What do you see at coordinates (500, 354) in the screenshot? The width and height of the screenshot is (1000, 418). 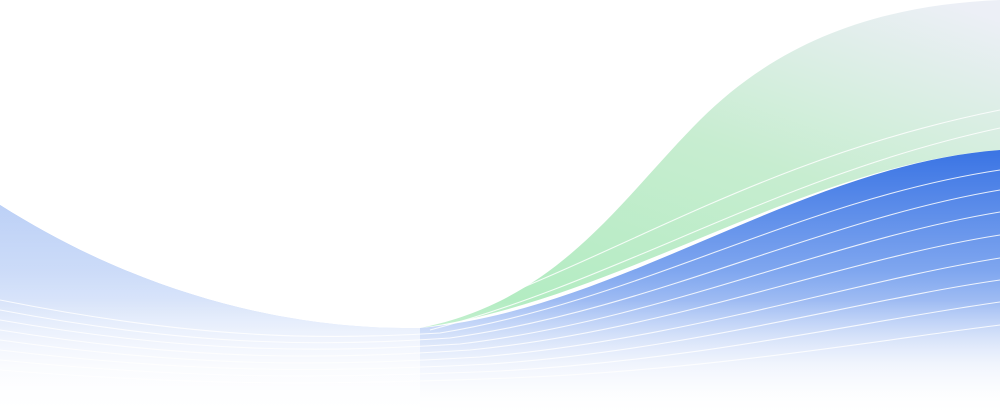 I see `wave-line` at bounding box center [500, 354].